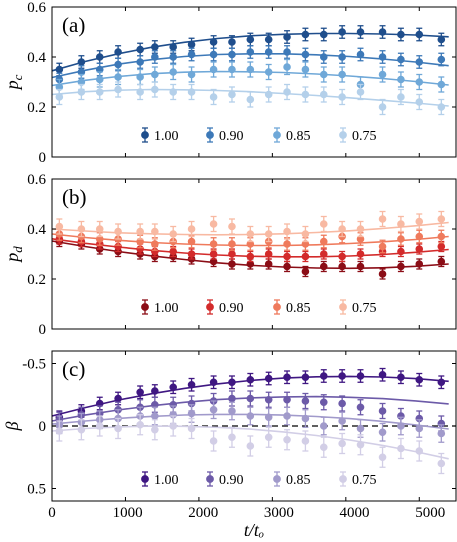  I want to click on x-tick-label: 2000, so click(203, 513).